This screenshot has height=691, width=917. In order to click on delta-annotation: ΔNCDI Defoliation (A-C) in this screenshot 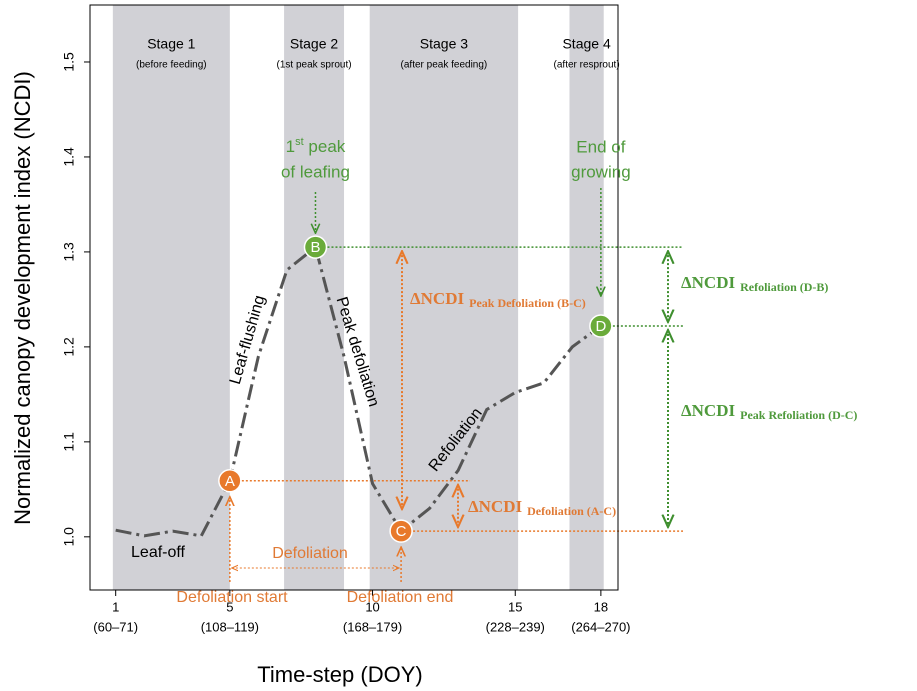, I will do `click(542, 507)`.